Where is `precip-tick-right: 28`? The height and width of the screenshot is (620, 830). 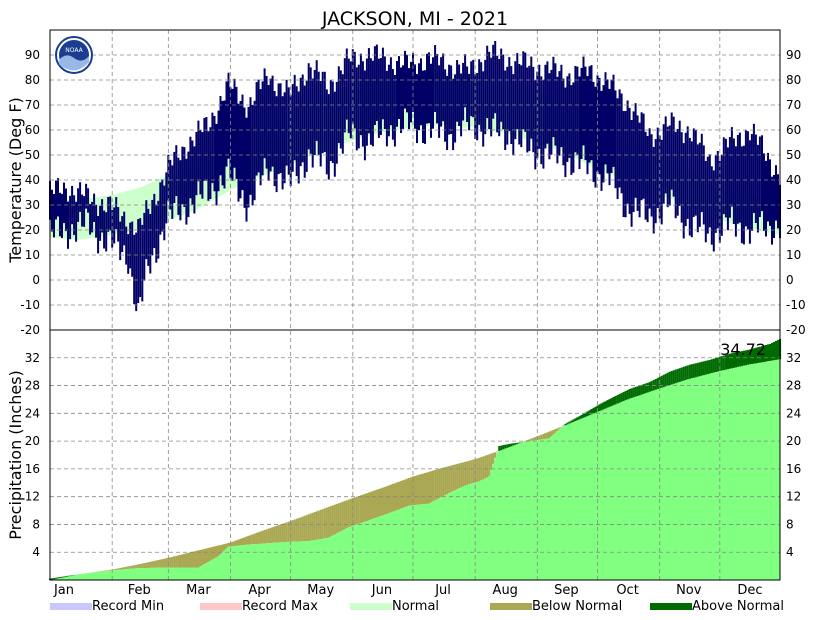 precip-tick-right: 28 is located at coordinates (793, 386).